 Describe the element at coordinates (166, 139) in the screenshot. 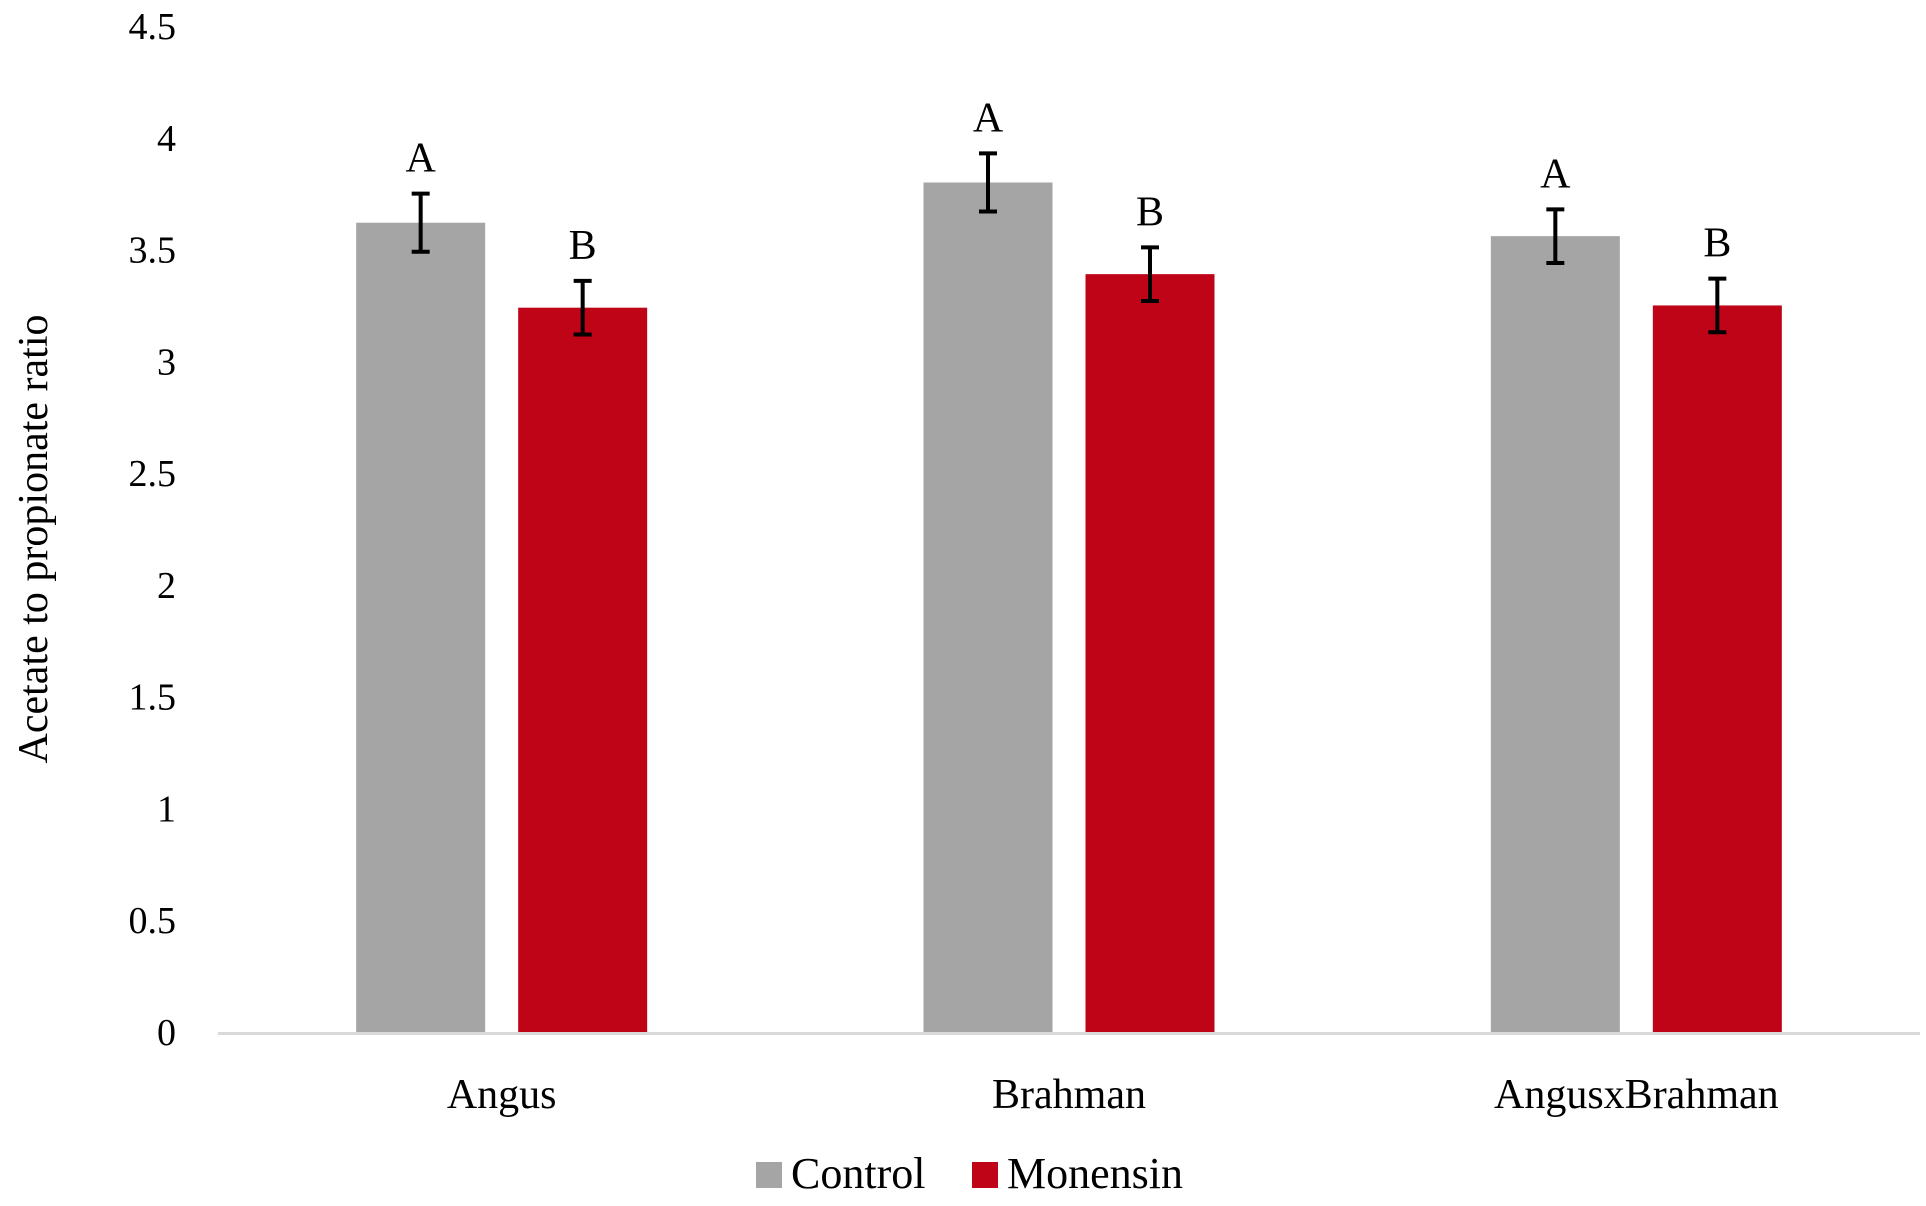

I see `y-tick-label: 4` at that location.